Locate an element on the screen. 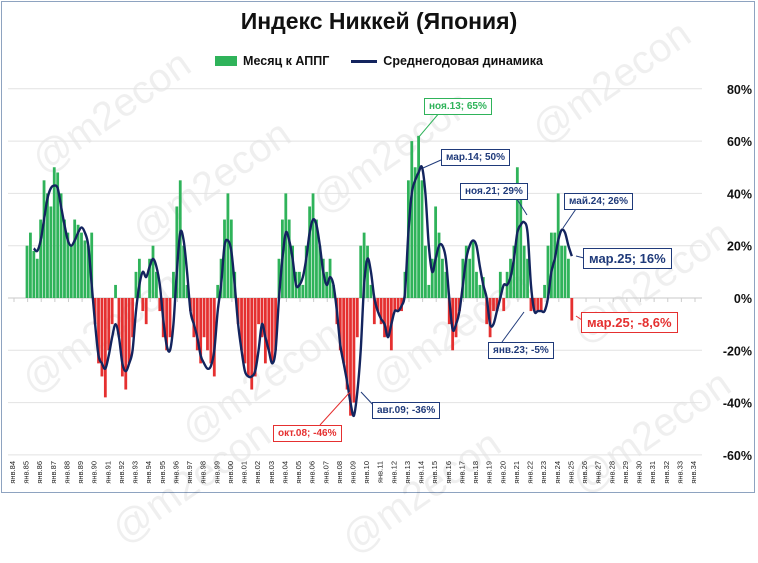  y-tick-label: -20% is located at coordinates (737, 351).